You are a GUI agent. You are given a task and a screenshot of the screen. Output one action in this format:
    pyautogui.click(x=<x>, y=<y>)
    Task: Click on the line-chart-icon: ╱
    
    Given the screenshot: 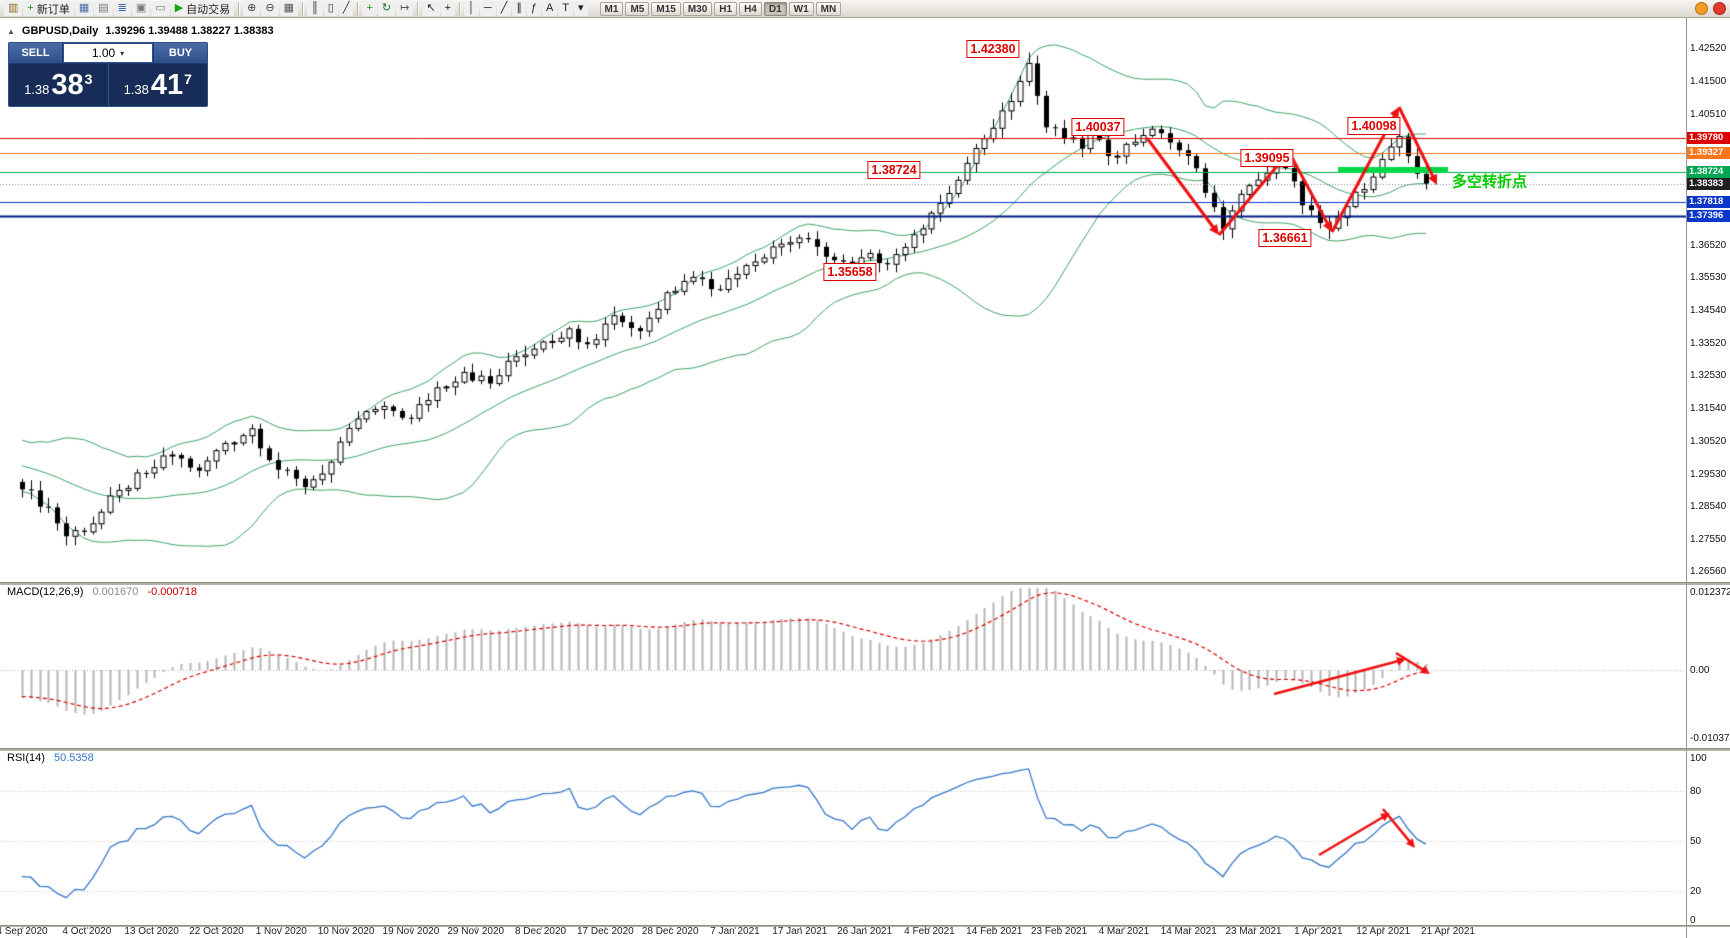 What is the action you would take?
    pyautogui.click(x=346, y=8)
    